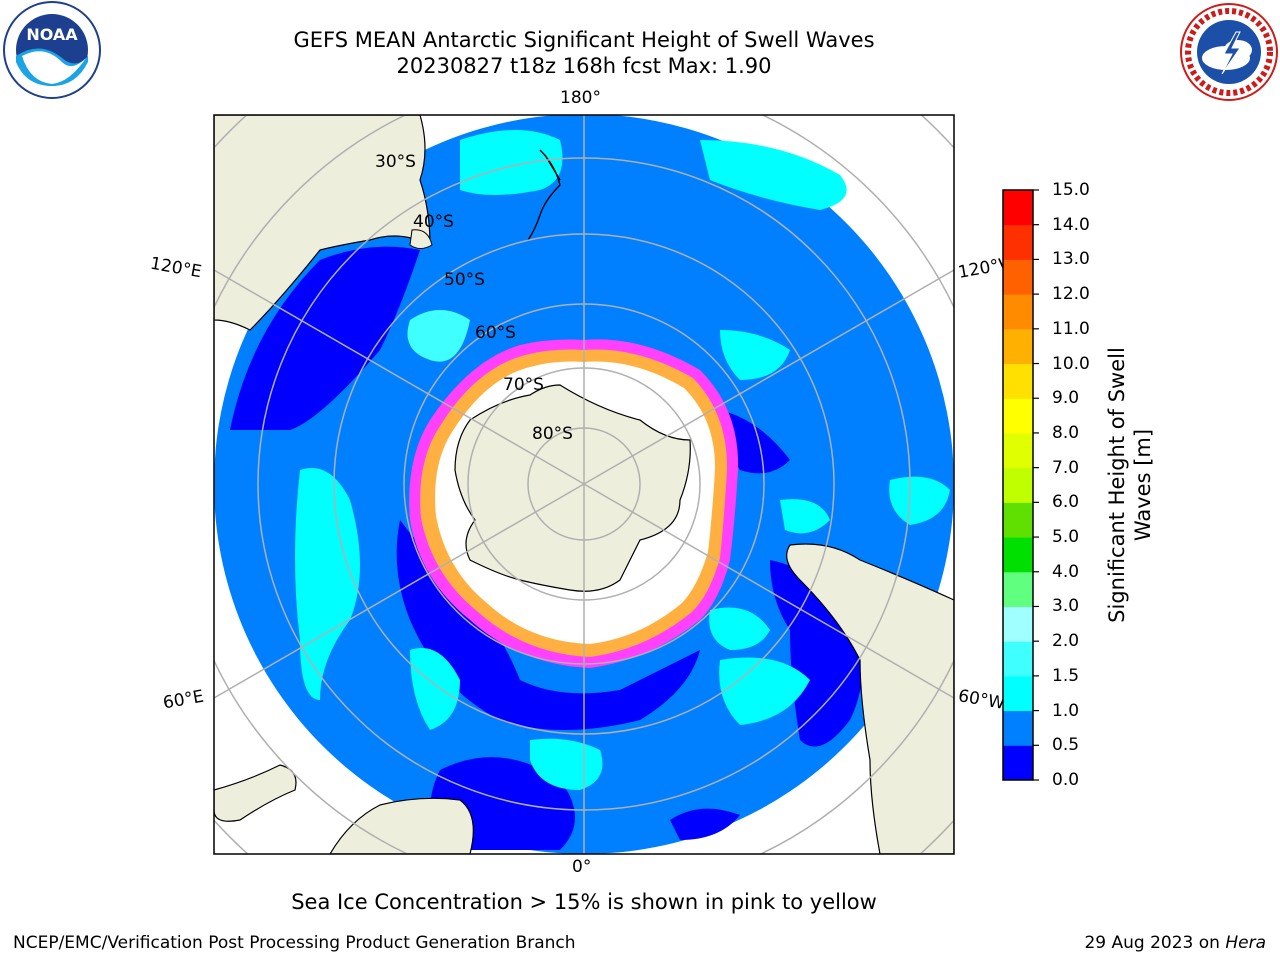  What do you see at coordinates (1066, 675) in the screenshot?
I see `colorbar-tick-label: 1.5` at bounding box center [1066, 675].